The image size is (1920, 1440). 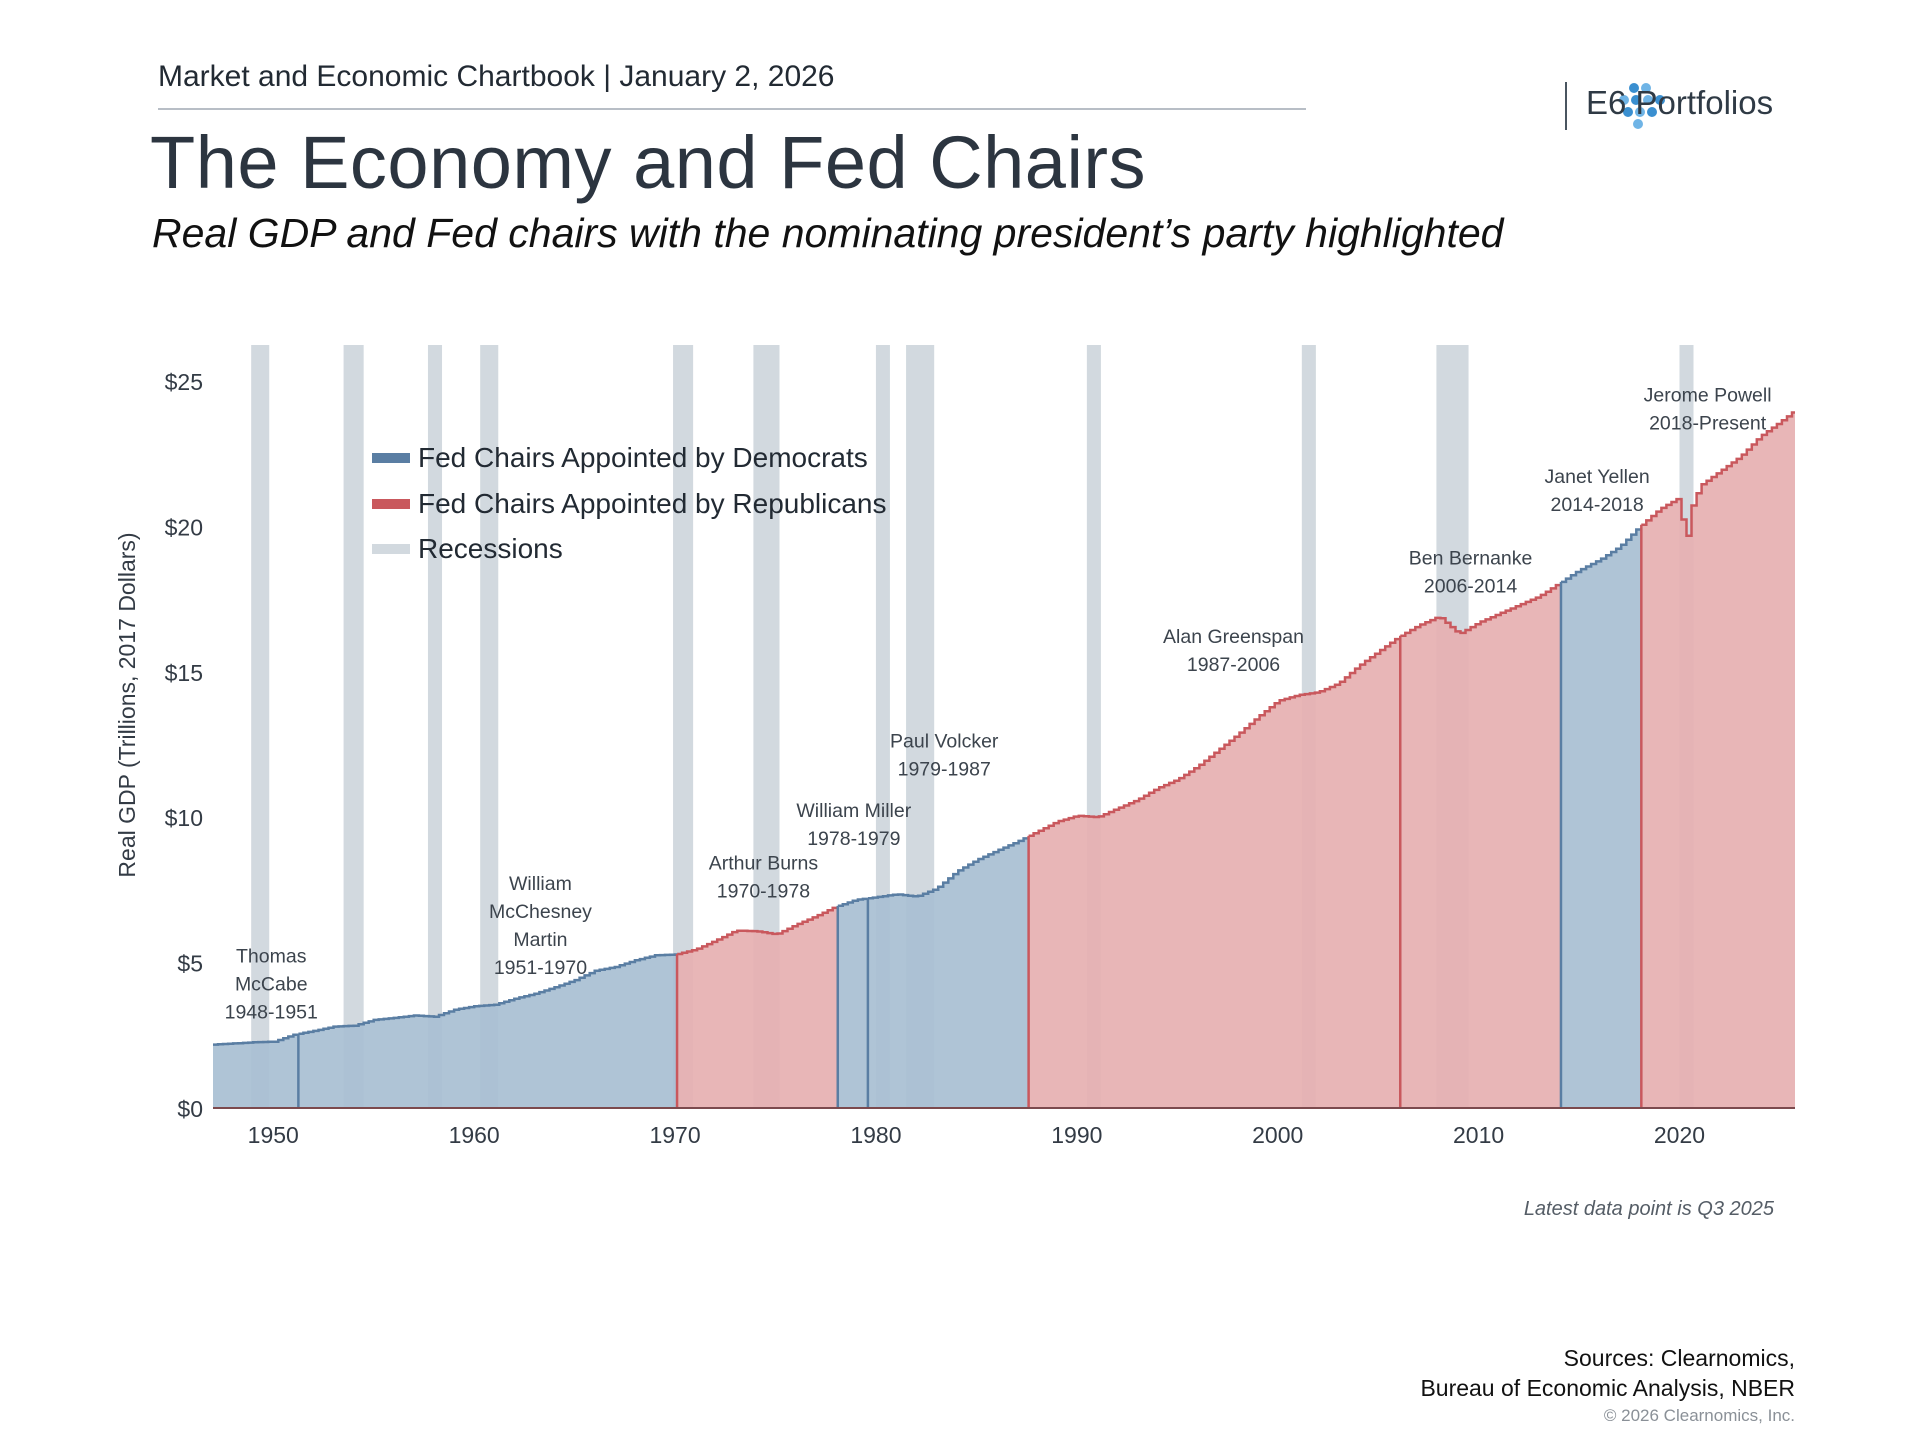 I want to click on latest-data-note: Latest data point is Q3 2025, so click(x=1648, y=1209).